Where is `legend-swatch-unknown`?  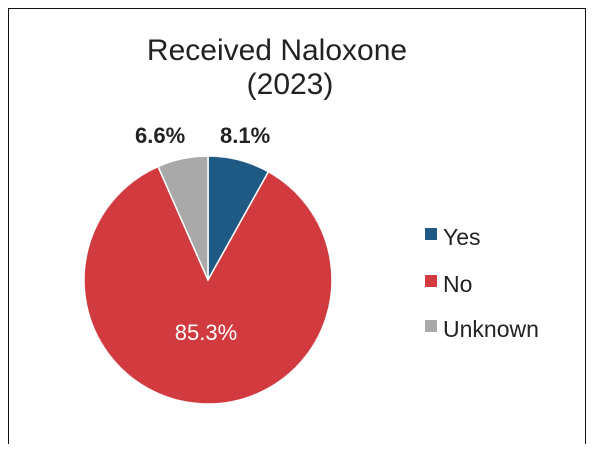
legend-swatch-unknown is located at coordinates (431, 326).